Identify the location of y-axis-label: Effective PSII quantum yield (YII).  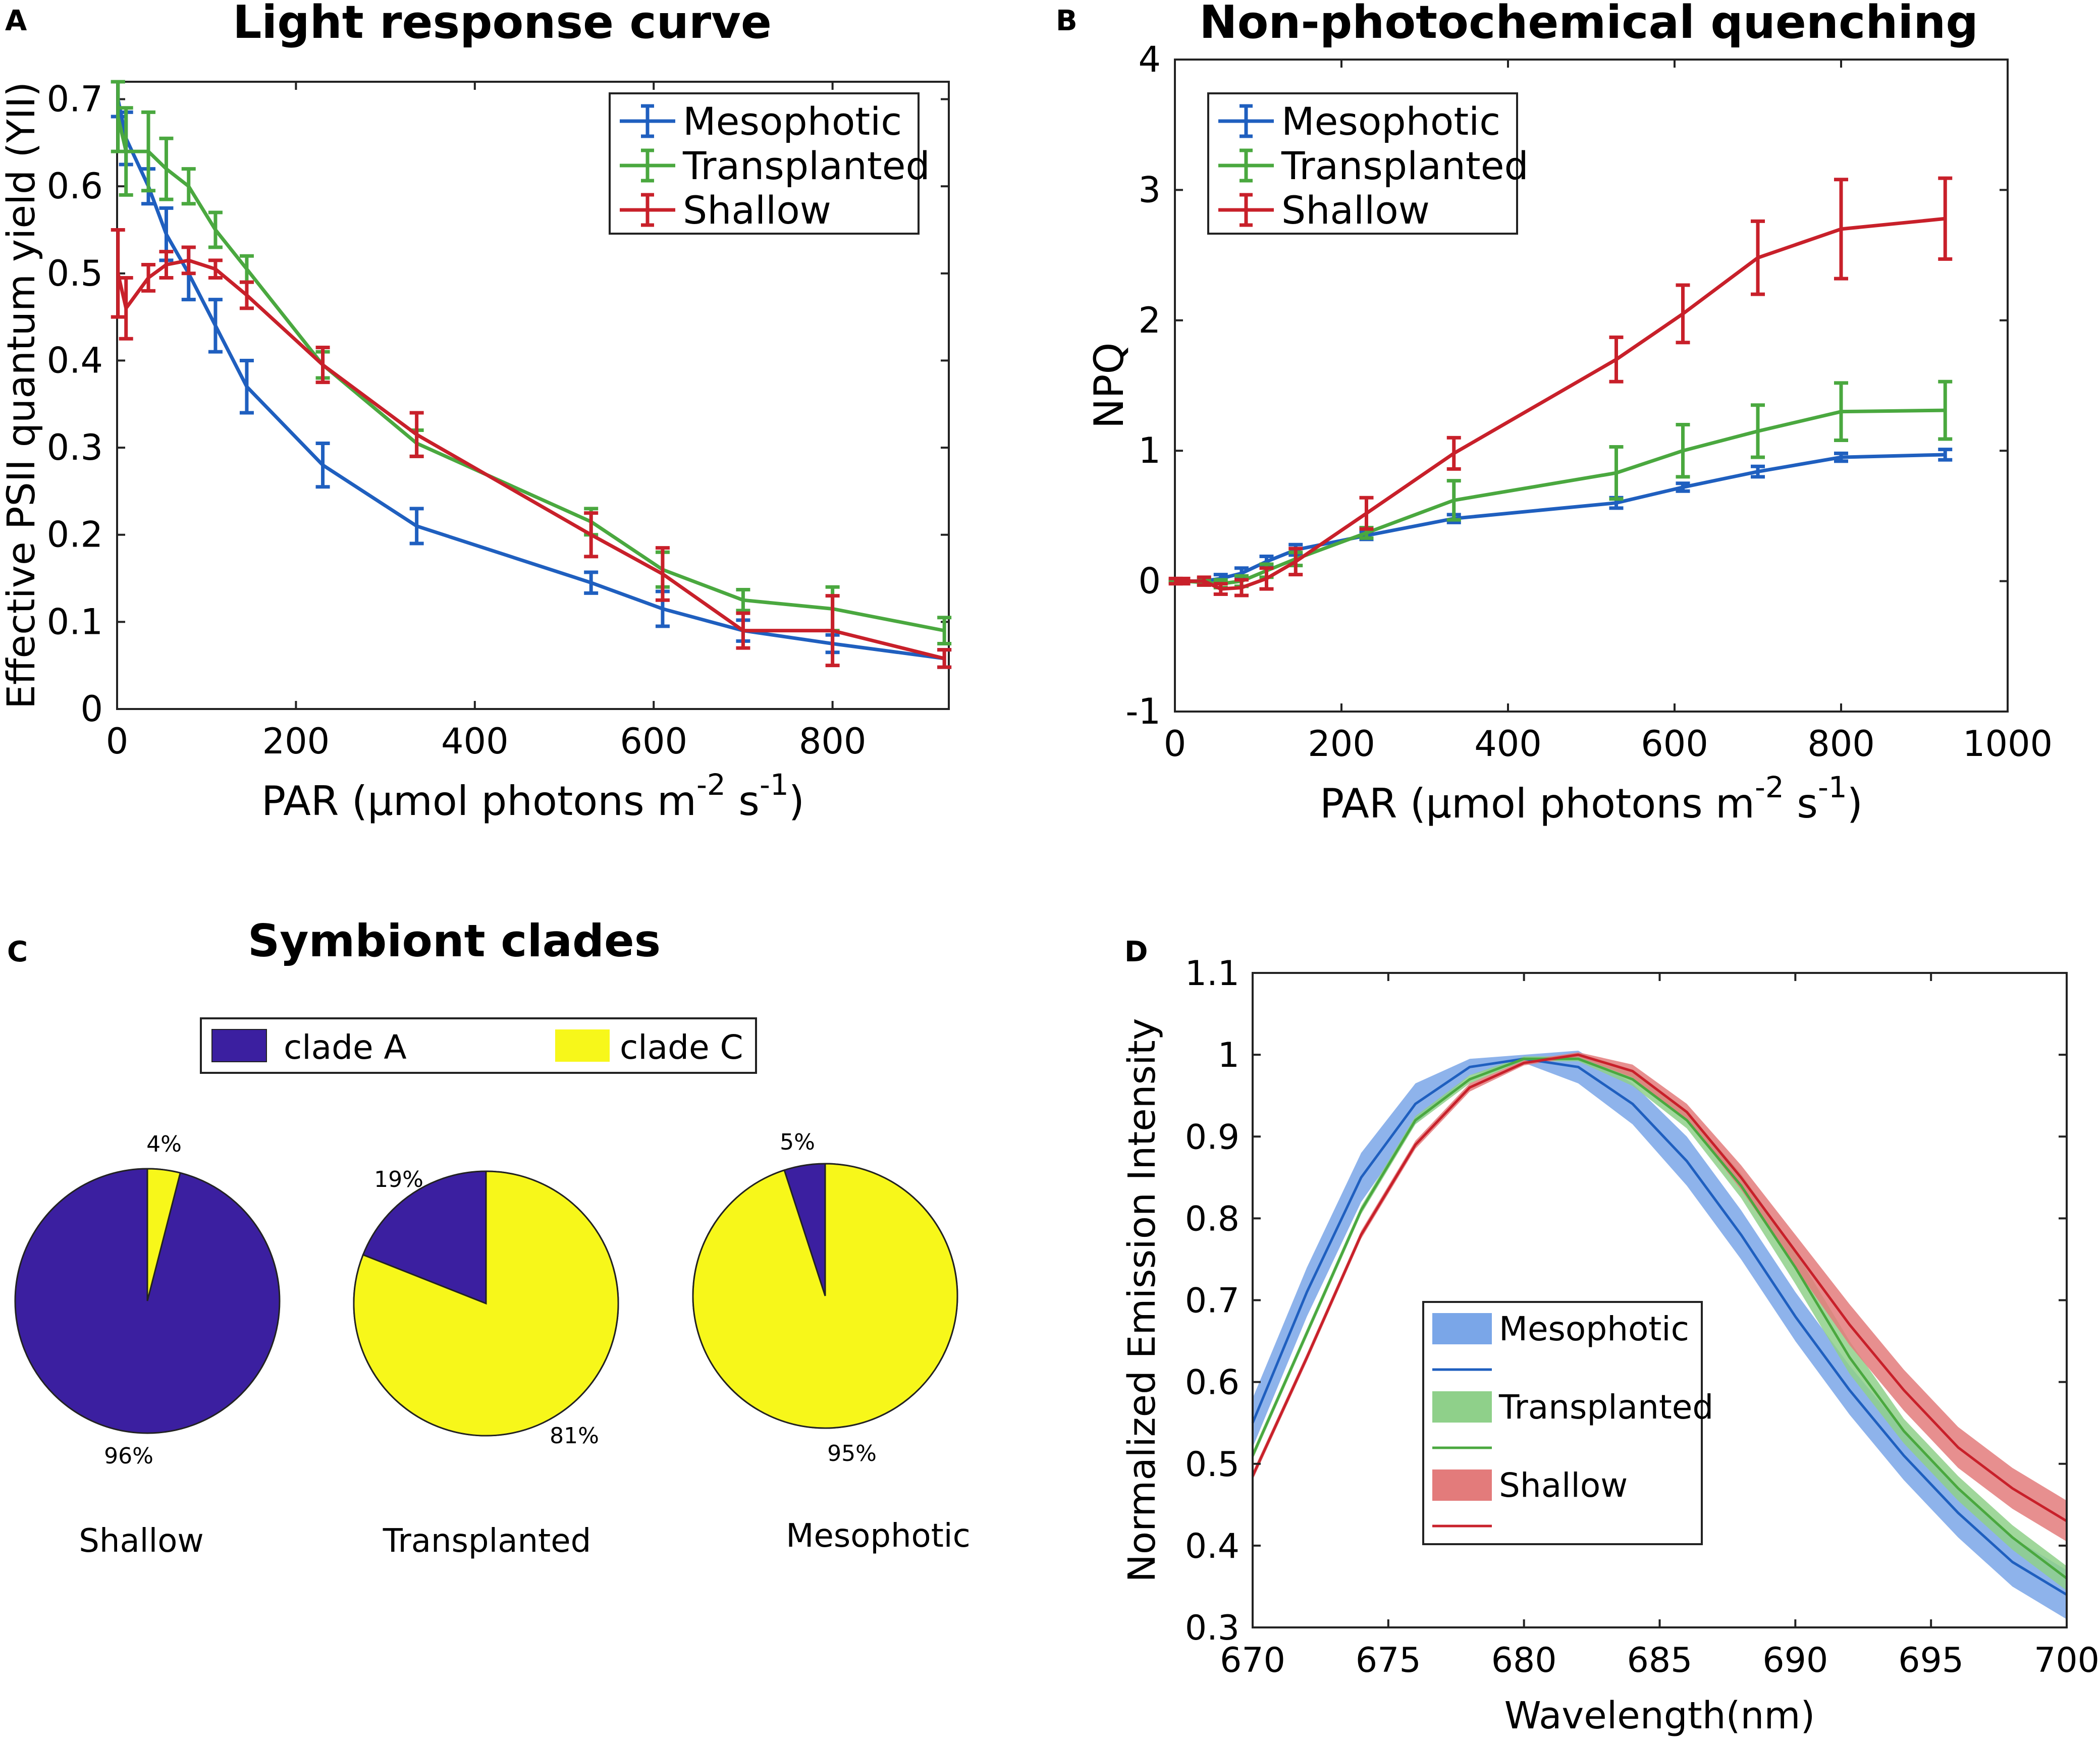
(21, 395).